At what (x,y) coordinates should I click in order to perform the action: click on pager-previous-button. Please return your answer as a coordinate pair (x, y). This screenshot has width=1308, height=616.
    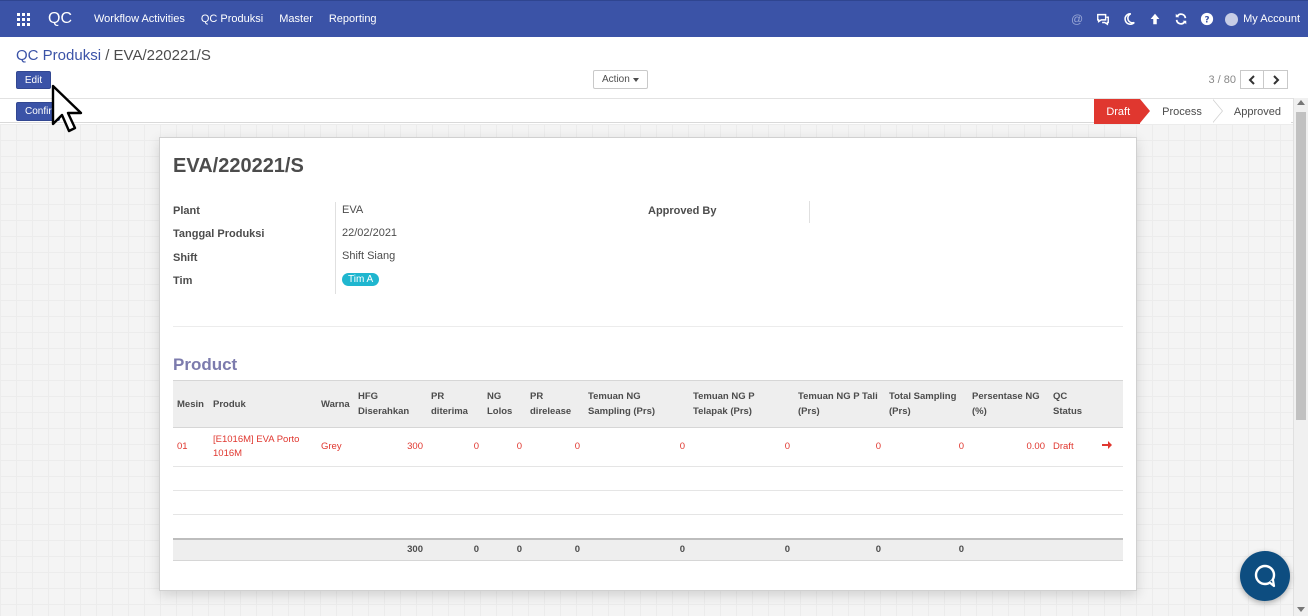
    Looking at the image, I should click on (1252, 79).